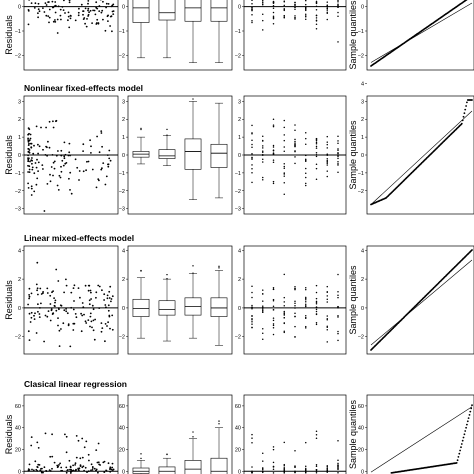 The image size is (474, 474). Describe the element at coordinates (239, 251) in the screenshot. I see `y-tick-label: 4` at that location.